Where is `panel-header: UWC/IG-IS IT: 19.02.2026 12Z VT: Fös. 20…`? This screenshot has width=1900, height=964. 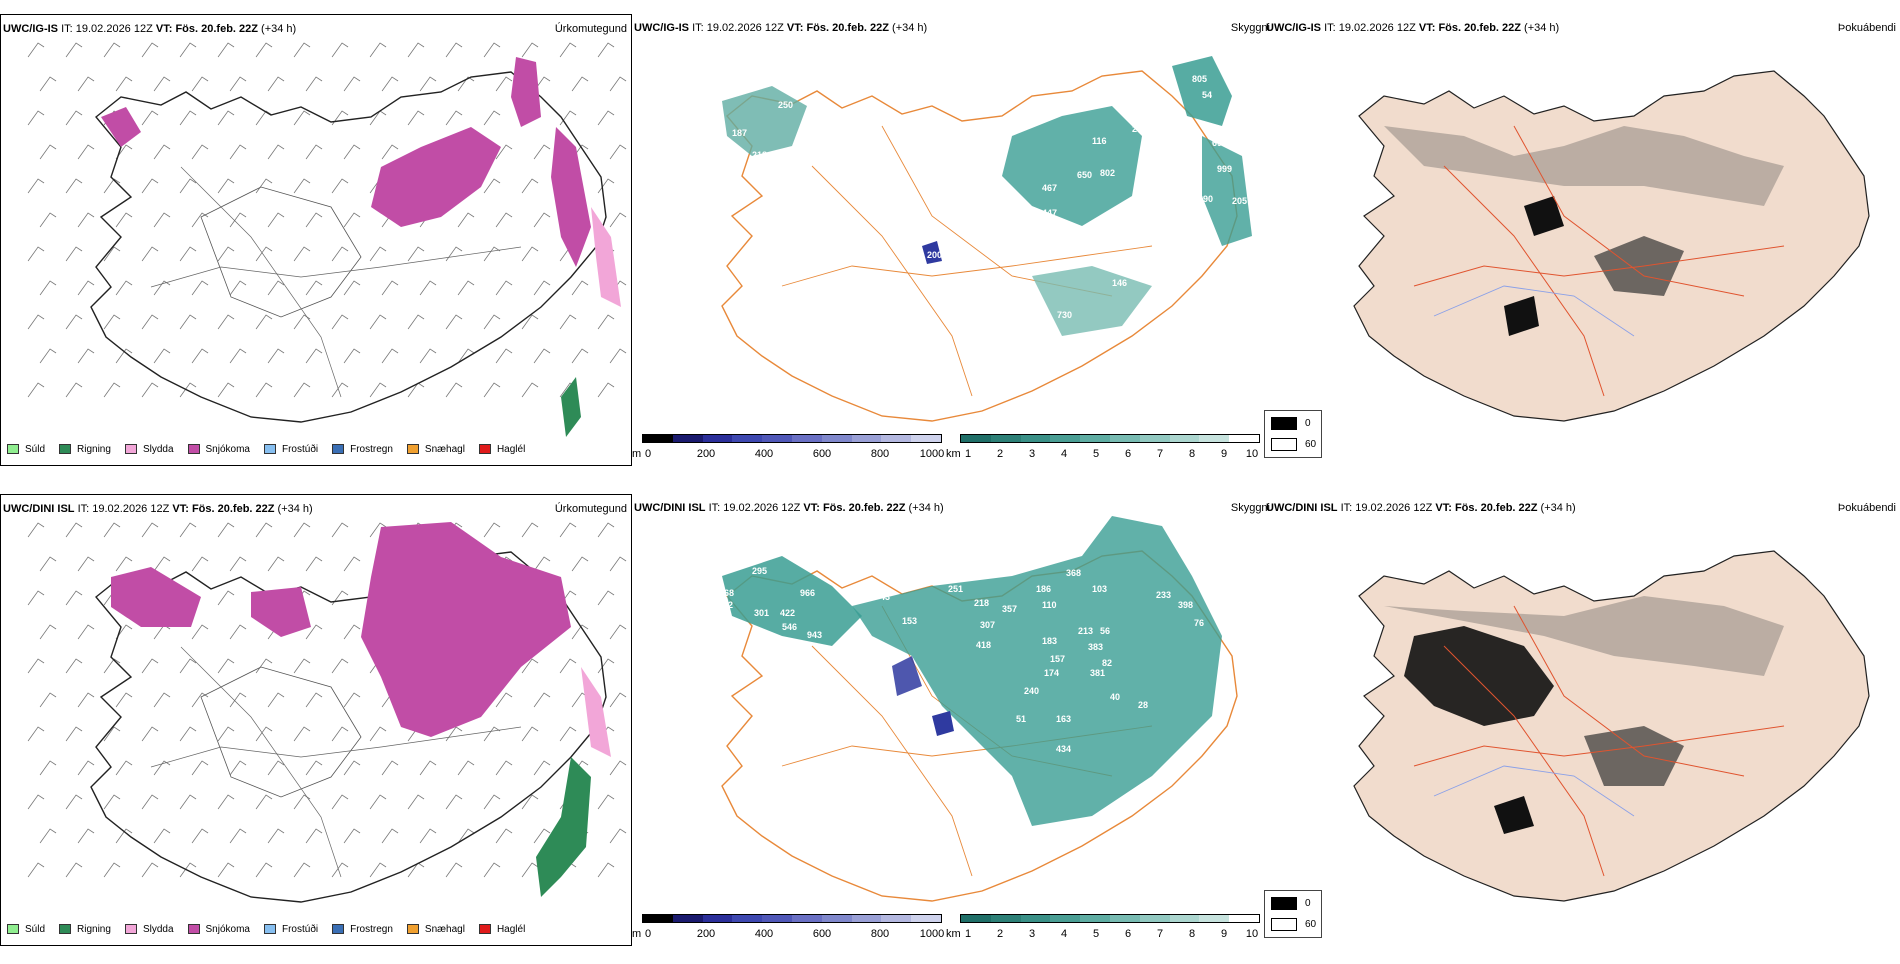 panel-header: UWC/IG-IS IT: 19.02.2026 12Z VT: Fös. 20… is located at coordinates (1413, 28).